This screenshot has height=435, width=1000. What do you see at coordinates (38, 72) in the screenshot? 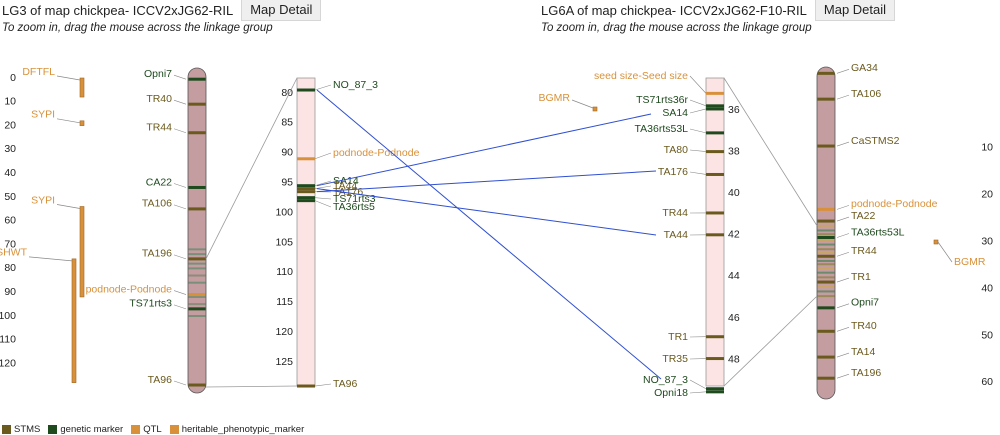
I see `qtl-label: DFTFL` at bounding box center [38, 72].